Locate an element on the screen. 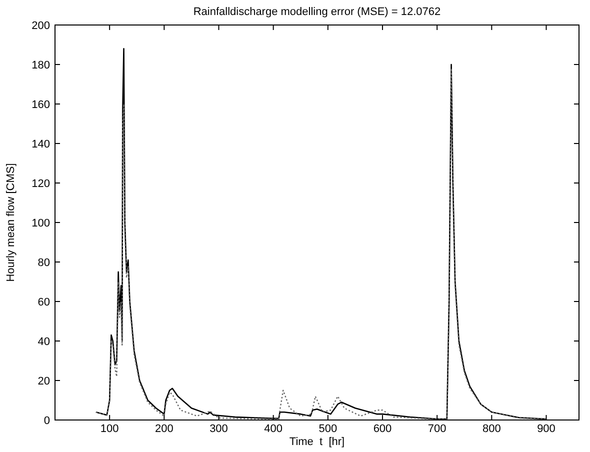 The height and width of the screenshot is (452, 590). y-tick-label: 180 is located at coordinates (41, 66).